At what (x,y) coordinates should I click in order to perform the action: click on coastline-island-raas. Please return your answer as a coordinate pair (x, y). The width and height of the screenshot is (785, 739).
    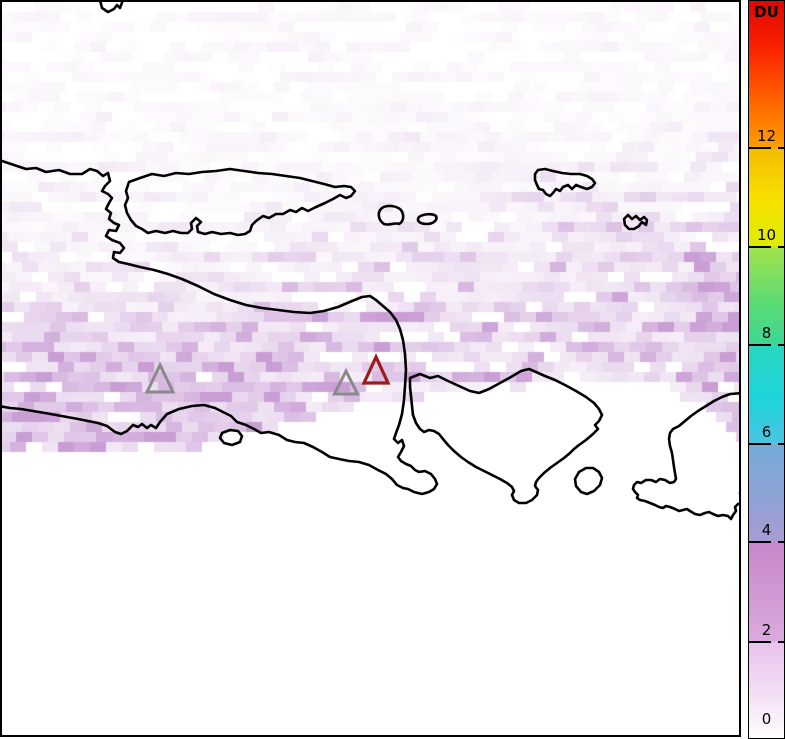
    Looking at the image, I should click on (427, 219).